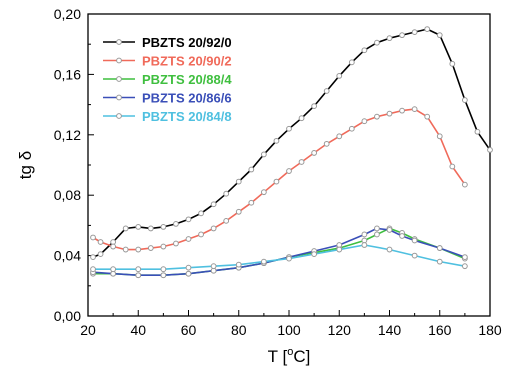 The height and width of the screenshot is (373, 513). What do you see at coordinates (239, 330) in the screenshot?
I see `x-tick-label: 80` at bounding box center [239, 330].